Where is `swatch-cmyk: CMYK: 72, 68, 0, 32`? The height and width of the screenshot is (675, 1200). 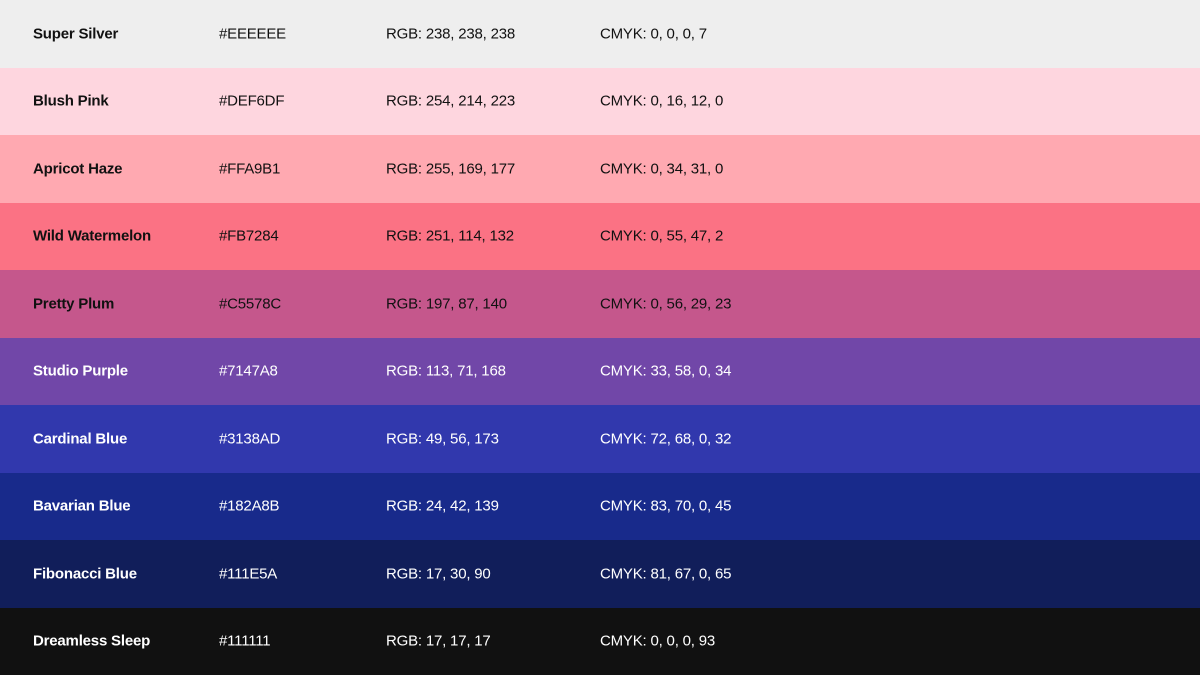
swatch-cmyk: CMYK: 72, 68, 0, 32 is located at coordinates (666, 439).